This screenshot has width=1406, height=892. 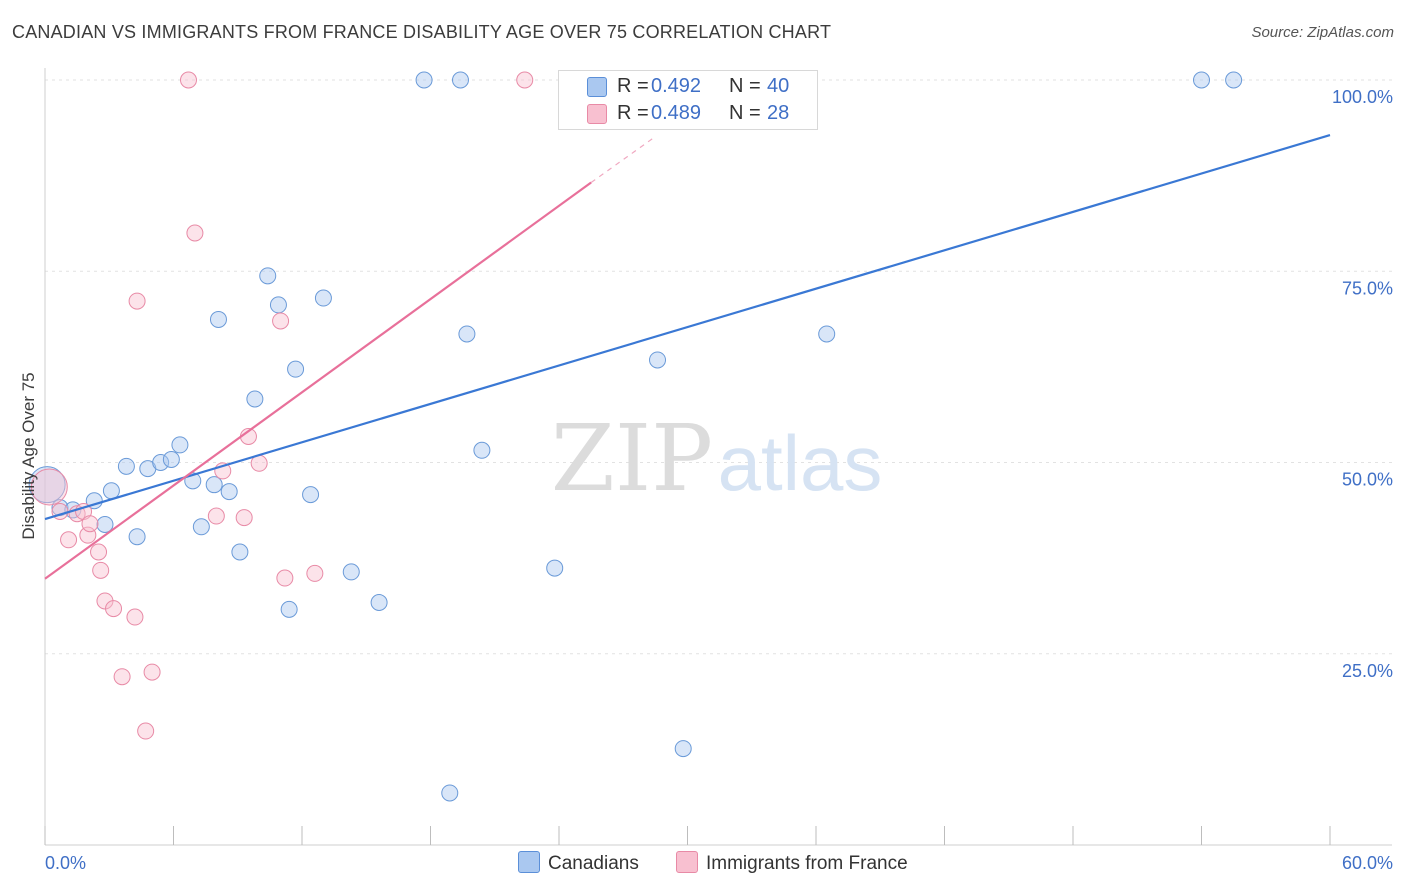 I want to click on watermark: ZIP atlas, so click(x=716, y=458).